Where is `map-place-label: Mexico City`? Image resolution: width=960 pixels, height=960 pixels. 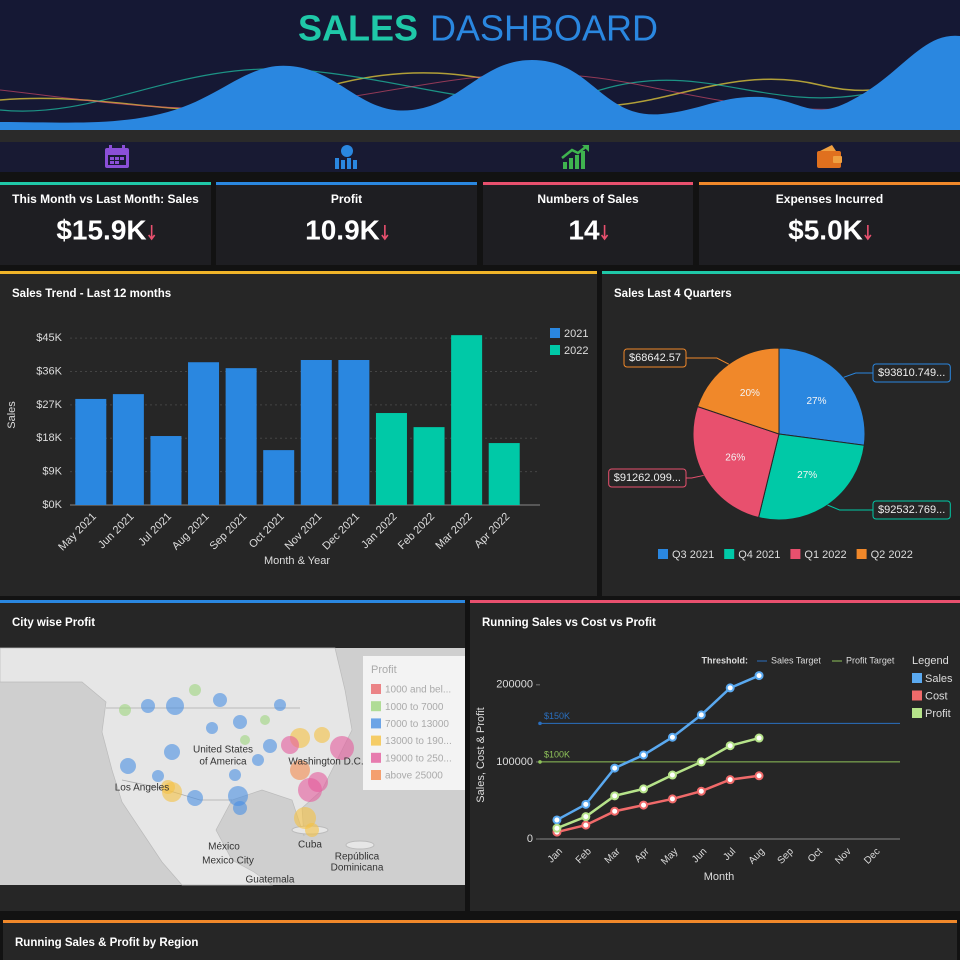 map-place-label: Mexico City is located at coordinates (228, 861).